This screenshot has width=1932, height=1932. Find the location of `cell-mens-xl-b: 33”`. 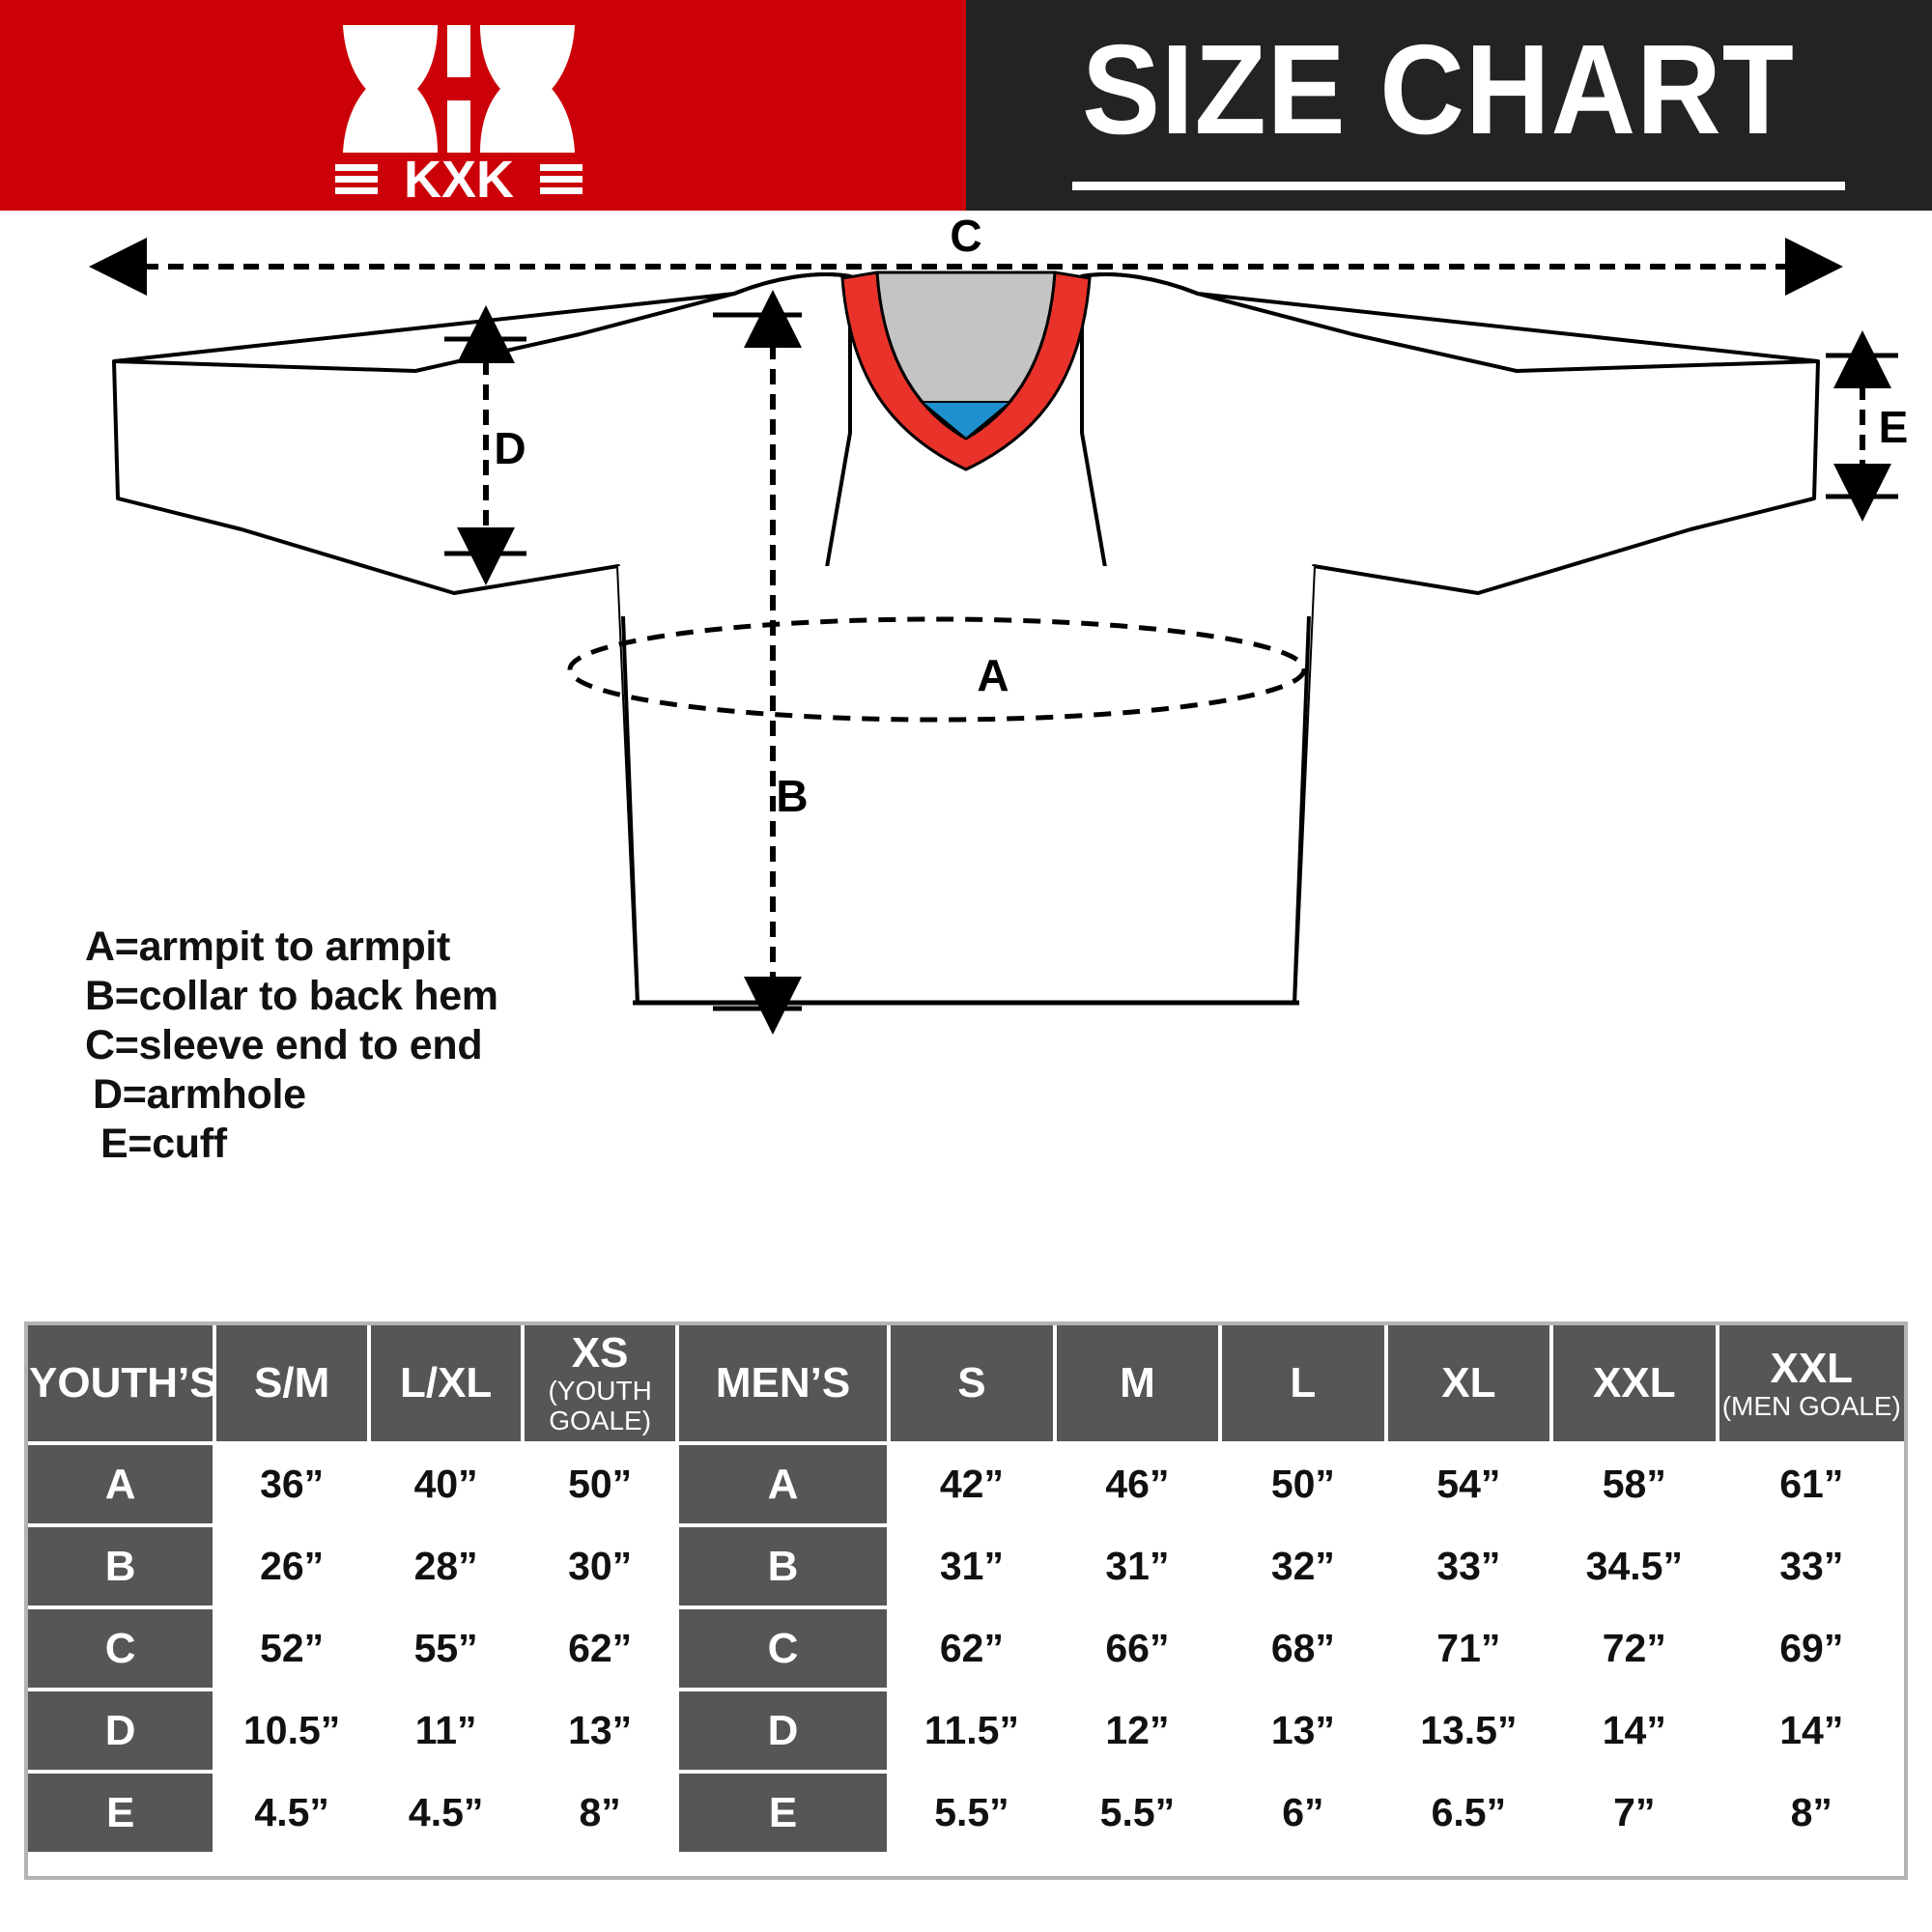

cell-mens-xl-b: 33” is located at coordinates (1468, 1566).